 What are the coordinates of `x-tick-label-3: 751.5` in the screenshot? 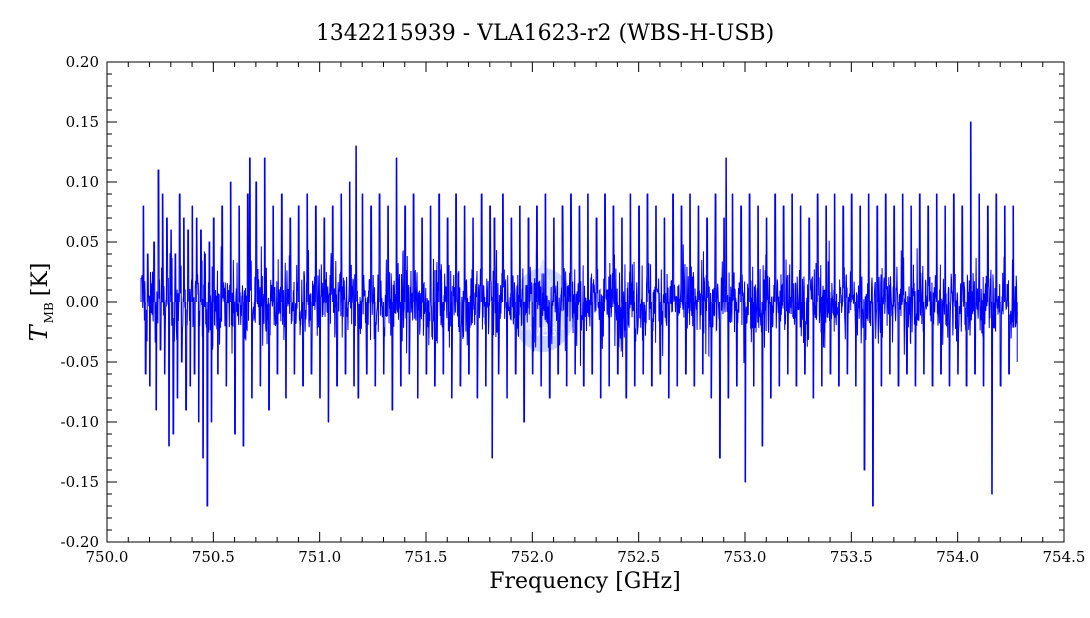 It's located at (426, 557).